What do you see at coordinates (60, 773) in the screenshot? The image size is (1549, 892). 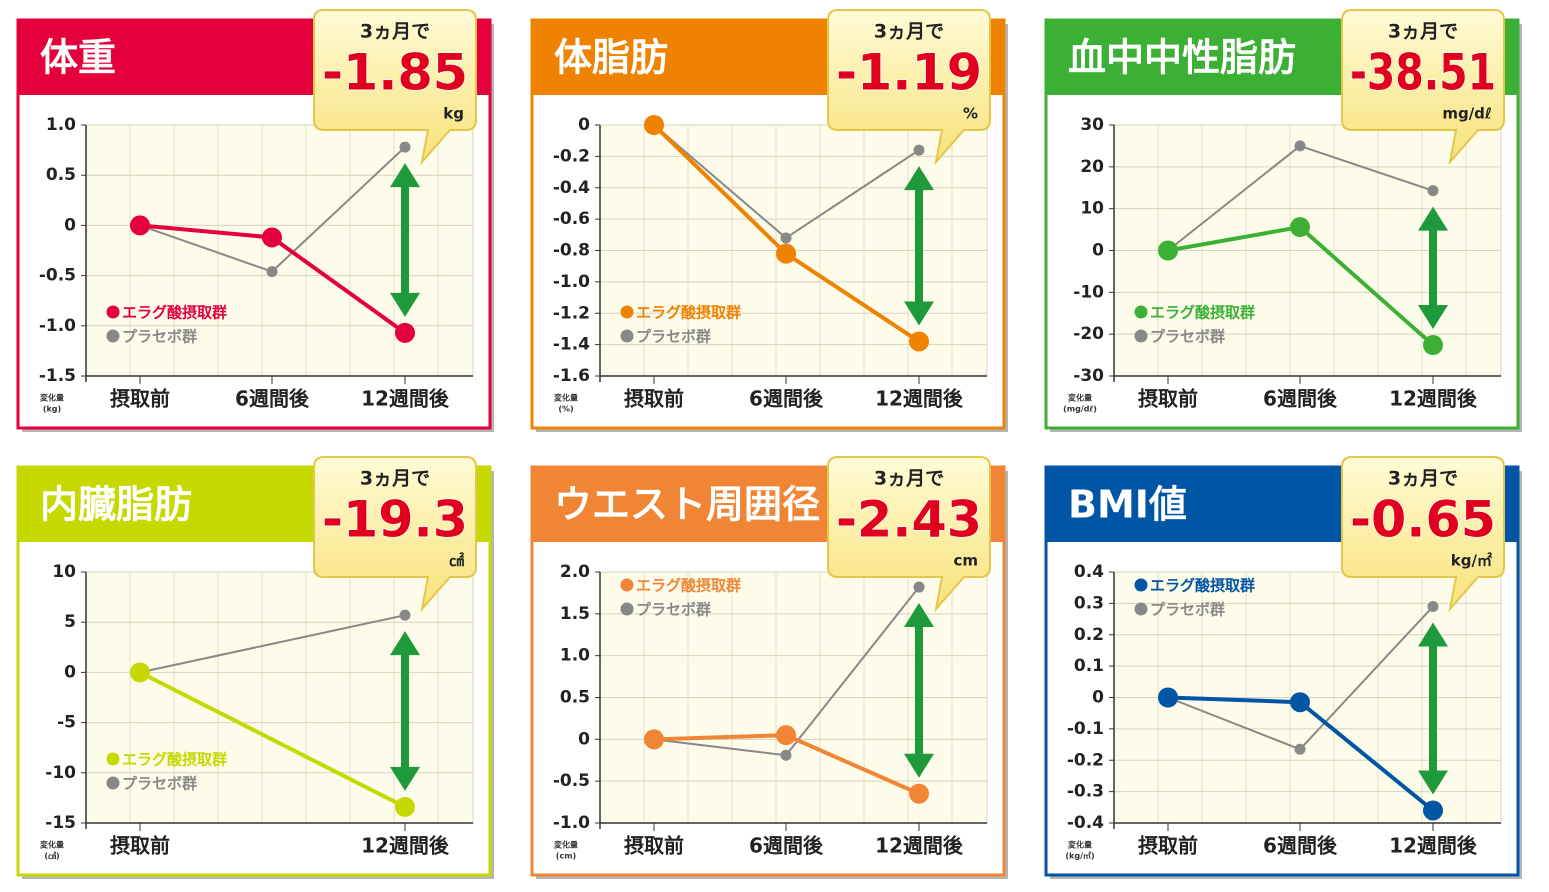 I see `y-tick-label: -10` at bounding box center [60, 773].